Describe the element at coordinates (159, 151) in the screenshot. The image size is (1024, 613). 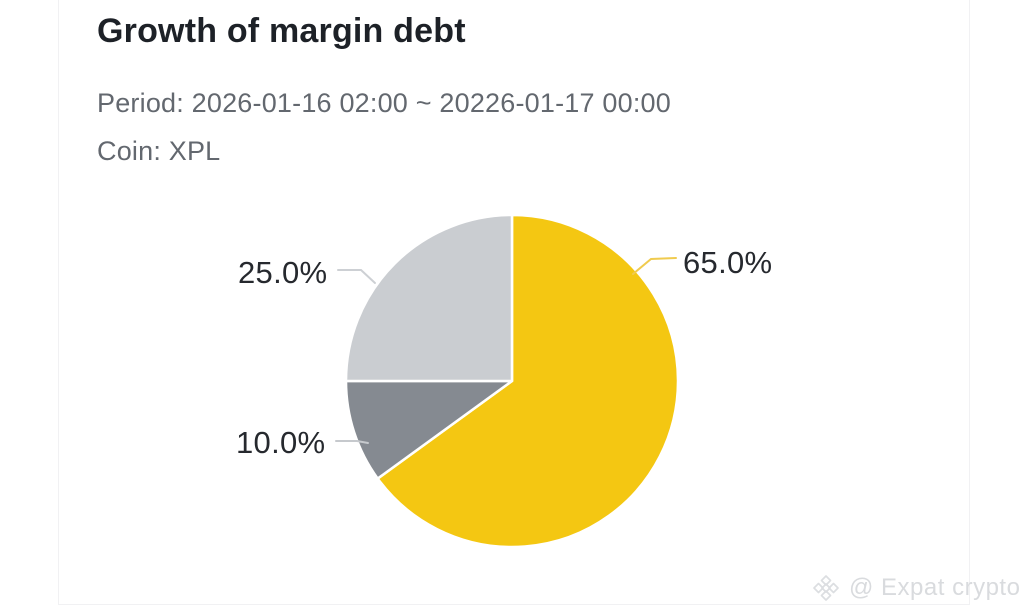
I see `coin-text: Coin: XPL` at that location.